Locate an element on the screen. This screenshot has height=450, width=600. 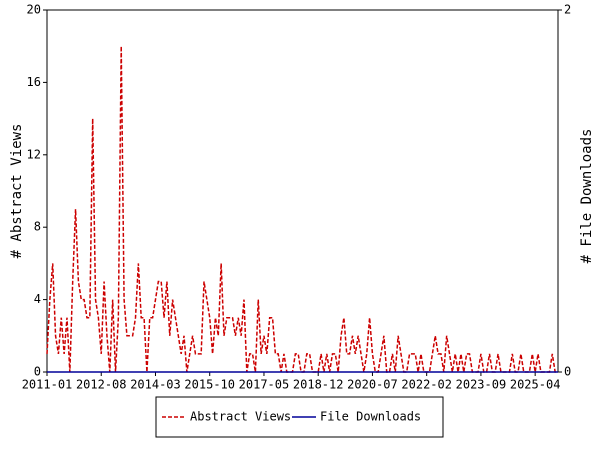
y2-tick-label: 0 is located at coordinates (567, 372).